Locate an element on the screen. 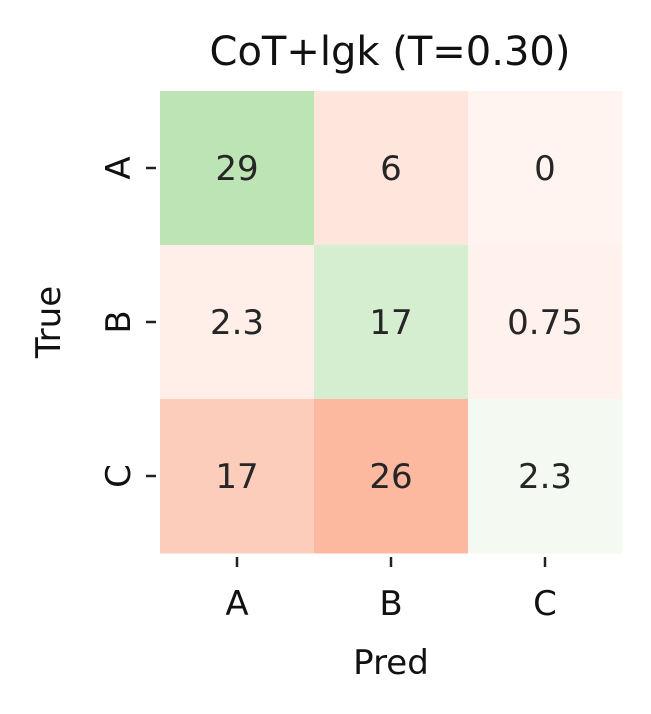 The width and height of the screenshot is (651, 714). cell-value-label: 0 is located at coordinates (545, 169).